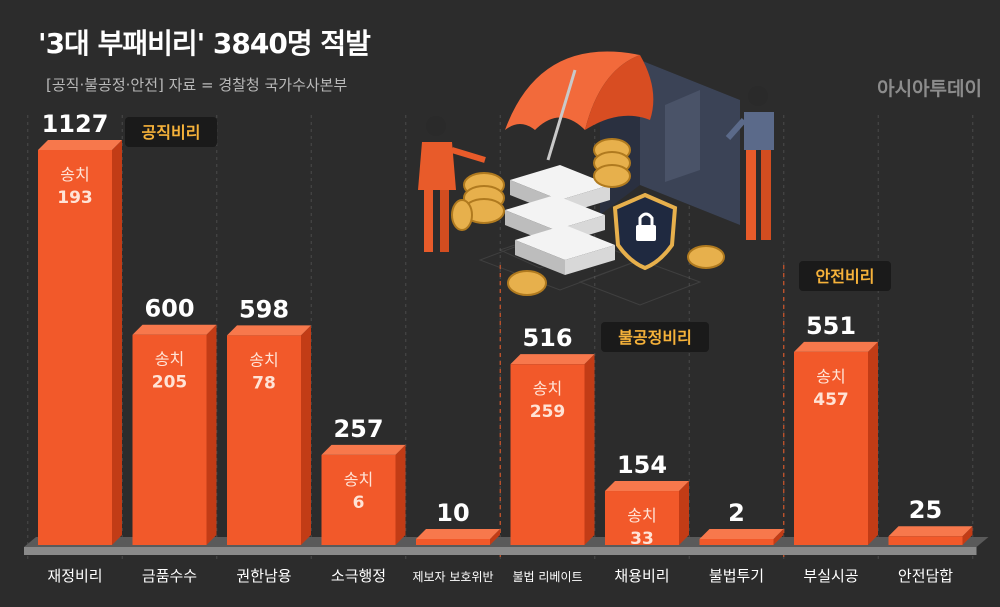 The height and width of the screenshot is (607, 1000). Describe the element at coordinates (929, 89) in the screenshot. I see `brand-logo: 아시아투데이` at that location.